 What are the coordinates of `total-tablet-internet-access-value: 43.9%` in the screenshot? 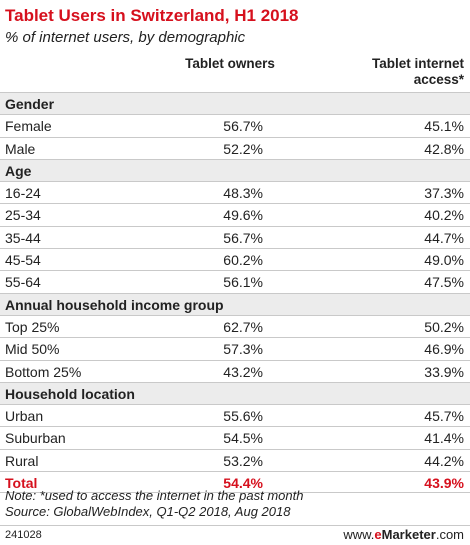 It's located at (444, 483).